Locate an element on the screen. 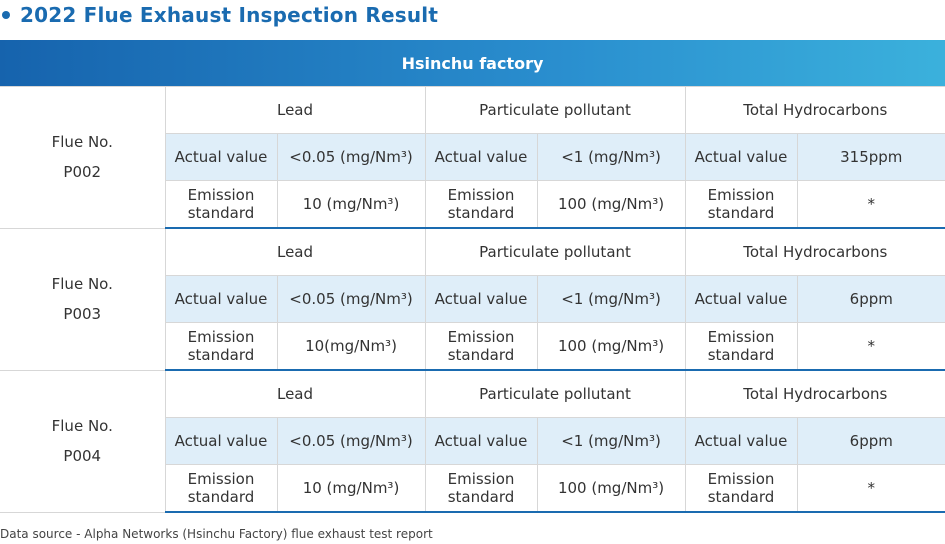  hydrocarbons-actual: 315ppm is located at coordinates (870, 157).